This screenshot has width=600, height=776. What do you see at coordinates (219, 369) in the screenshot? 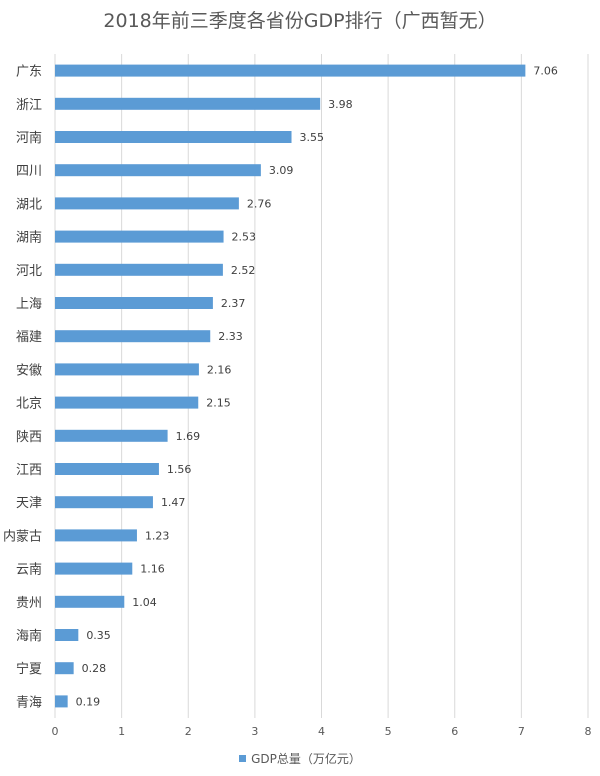
I see `data-label-9: 2.16` at bounding box center [219, 369].